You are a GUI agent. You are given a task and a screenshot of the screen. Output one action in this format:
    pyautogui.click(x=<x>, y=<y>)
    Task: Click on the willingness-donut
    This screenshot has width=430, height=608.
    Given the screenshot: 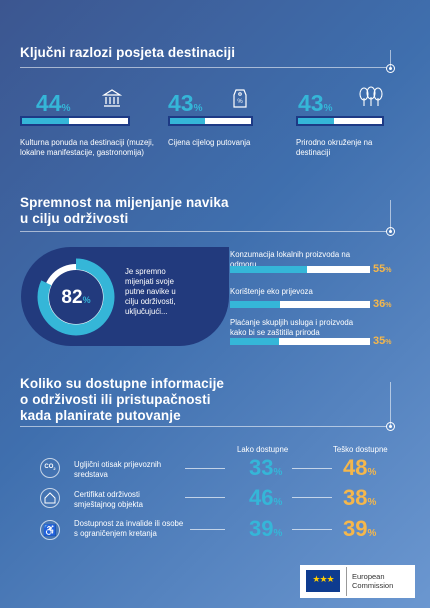 What is the action you would take?
    pyautogui.click(x=76, y=297)
    